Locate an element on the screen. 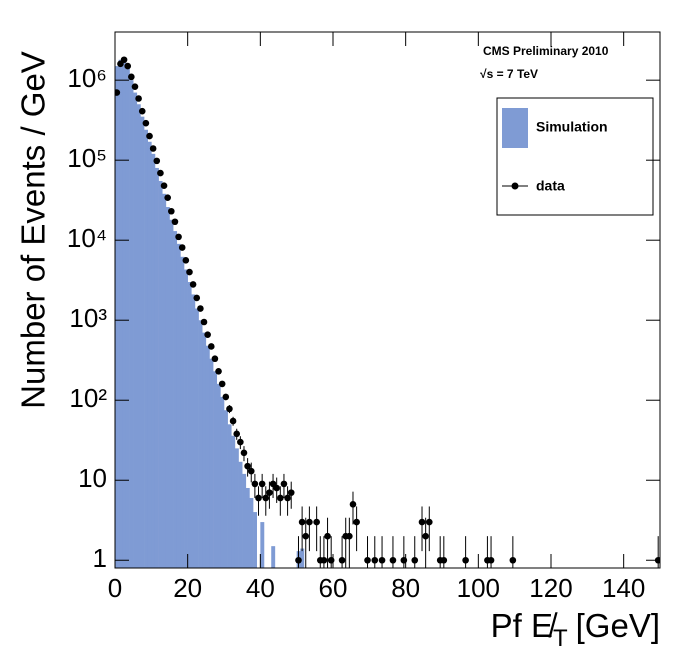 Image resolution: width=692 pixels, height=664 pixels. y-tick-label: 10 is located at coordinates (92, 478).